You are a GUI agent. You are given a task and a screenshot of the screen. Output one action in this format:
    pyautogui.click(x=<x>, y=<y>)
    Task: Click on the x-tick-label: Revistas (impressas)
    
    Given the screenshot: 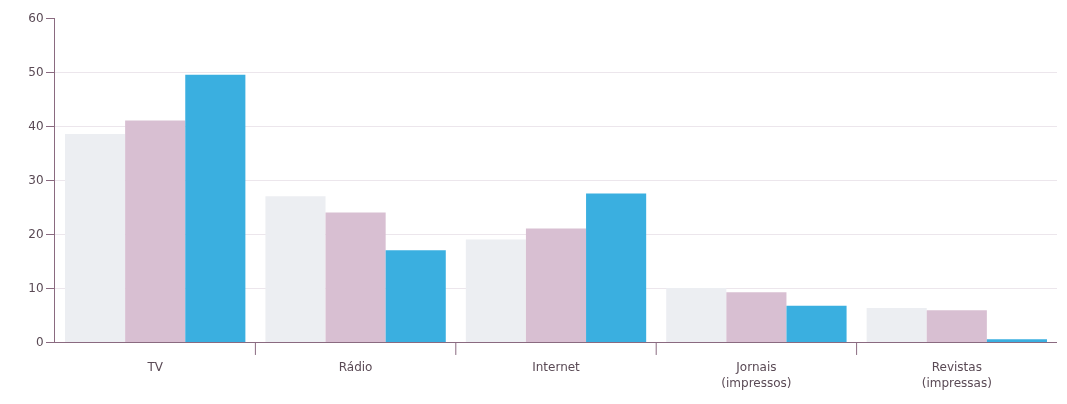 What is the action you would take?
    pyautogui.click(x=956, y=375)
    